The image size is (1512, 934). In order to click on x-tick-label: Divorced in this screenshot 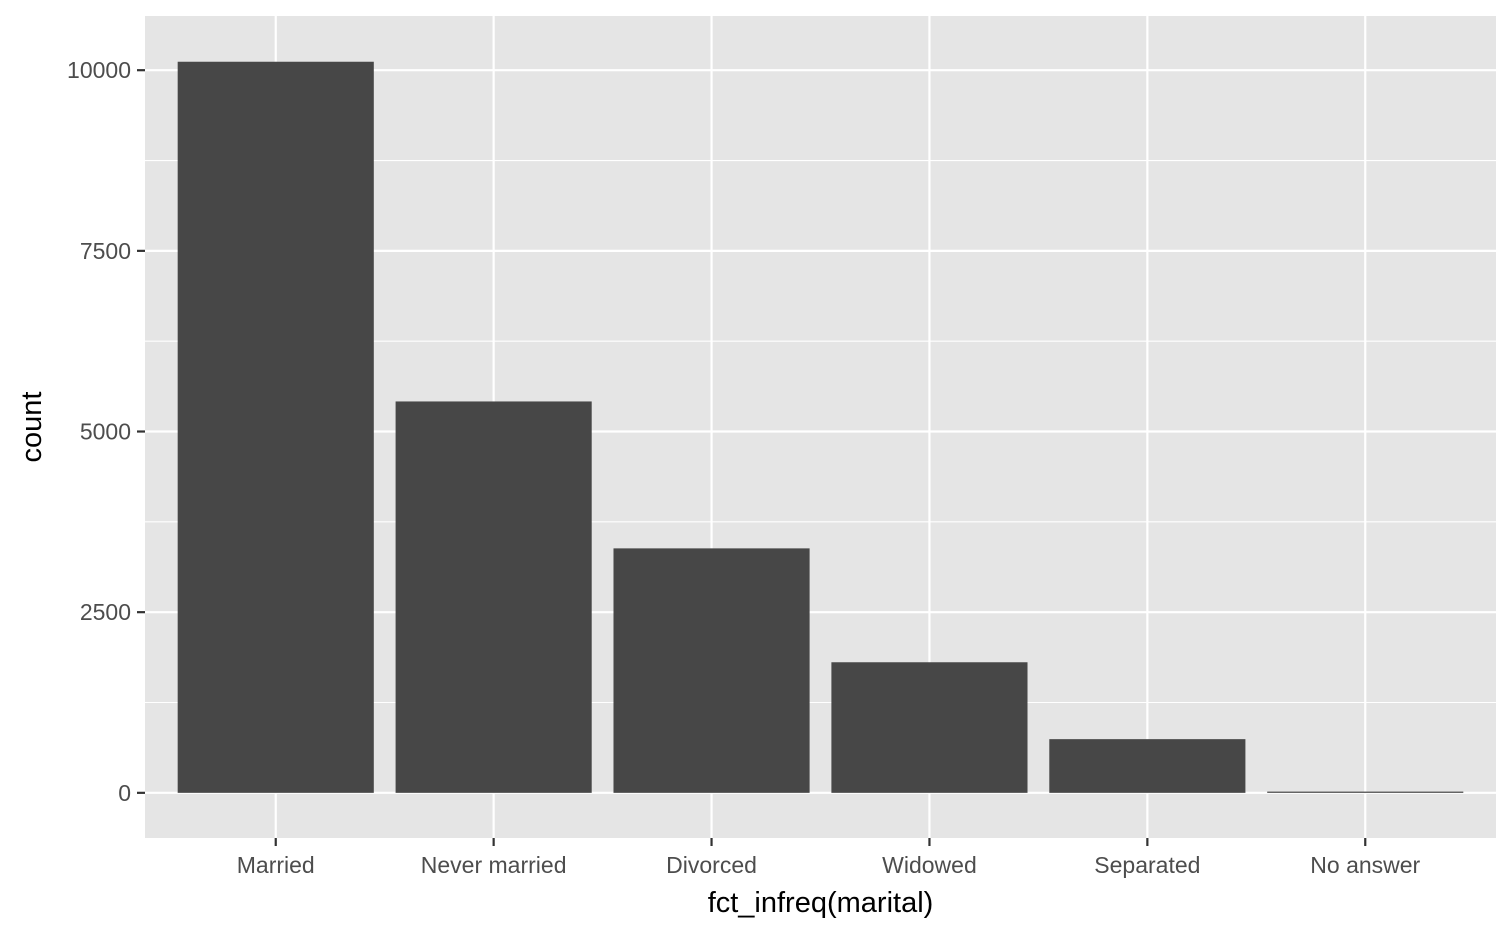, I will do `click(711, 865)`.